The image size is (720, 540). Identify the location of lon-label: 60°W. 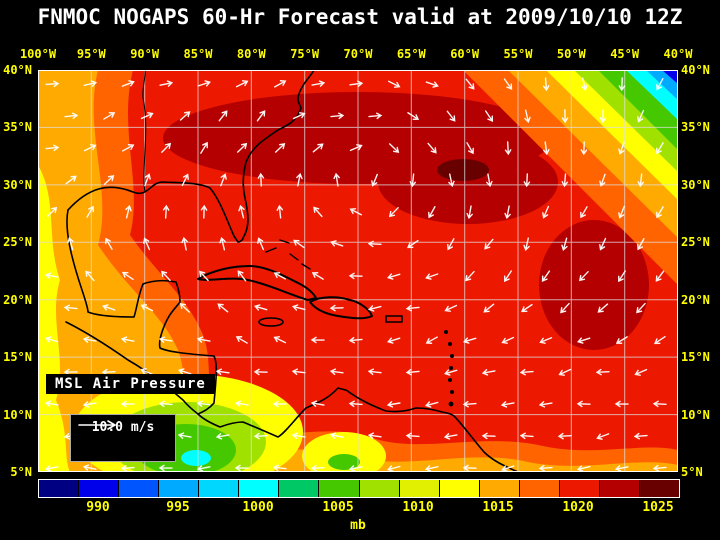
(465, 54).